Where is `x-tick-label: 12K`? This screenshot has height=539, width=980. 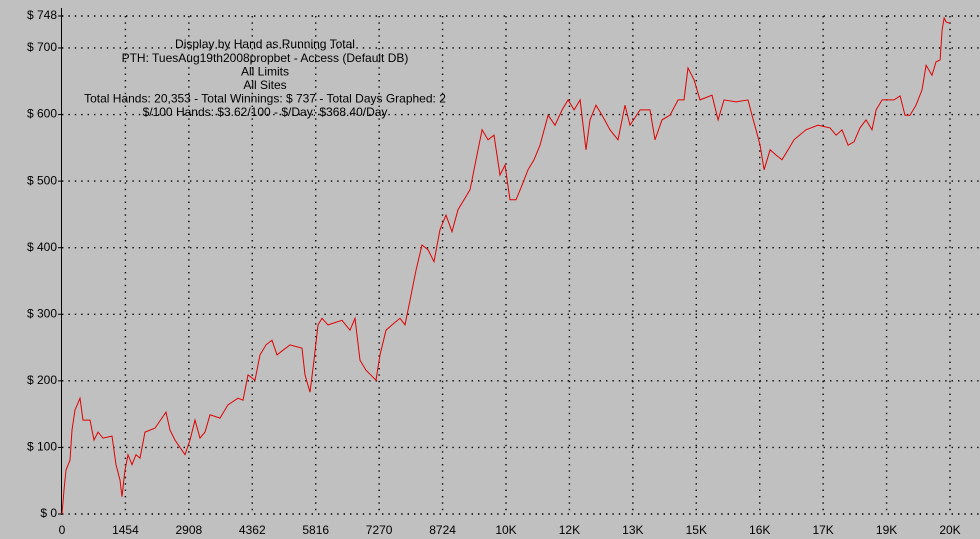 x-tick-label: 12K is located at coordinates (569, 530).